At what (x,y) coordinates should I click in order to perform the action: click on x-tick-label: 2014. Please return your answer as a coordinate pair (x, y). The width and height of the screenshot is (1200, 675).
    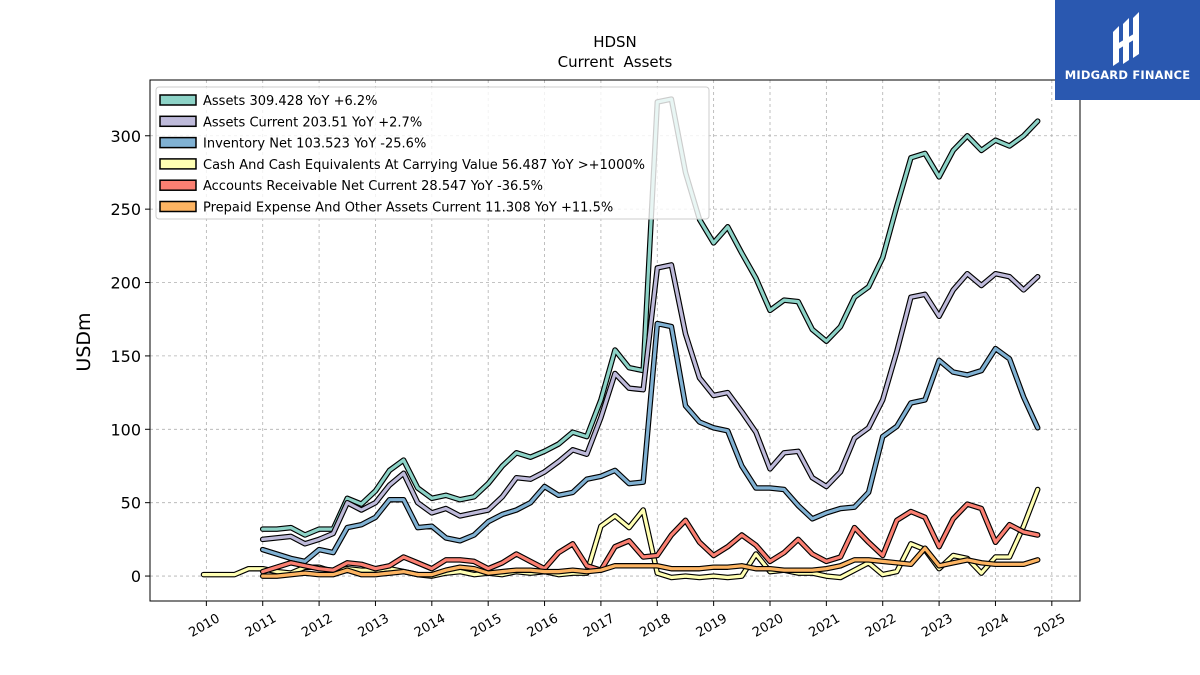
    Looking at the image, I should click on (430, 626).